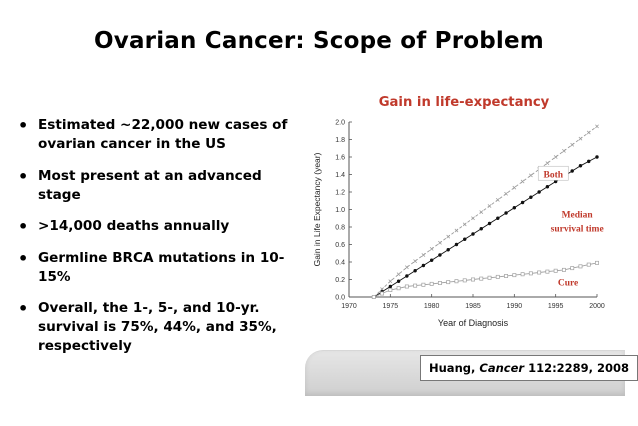  I want to click on citation-ref: 112:2289, 2008, so click(577, 368).